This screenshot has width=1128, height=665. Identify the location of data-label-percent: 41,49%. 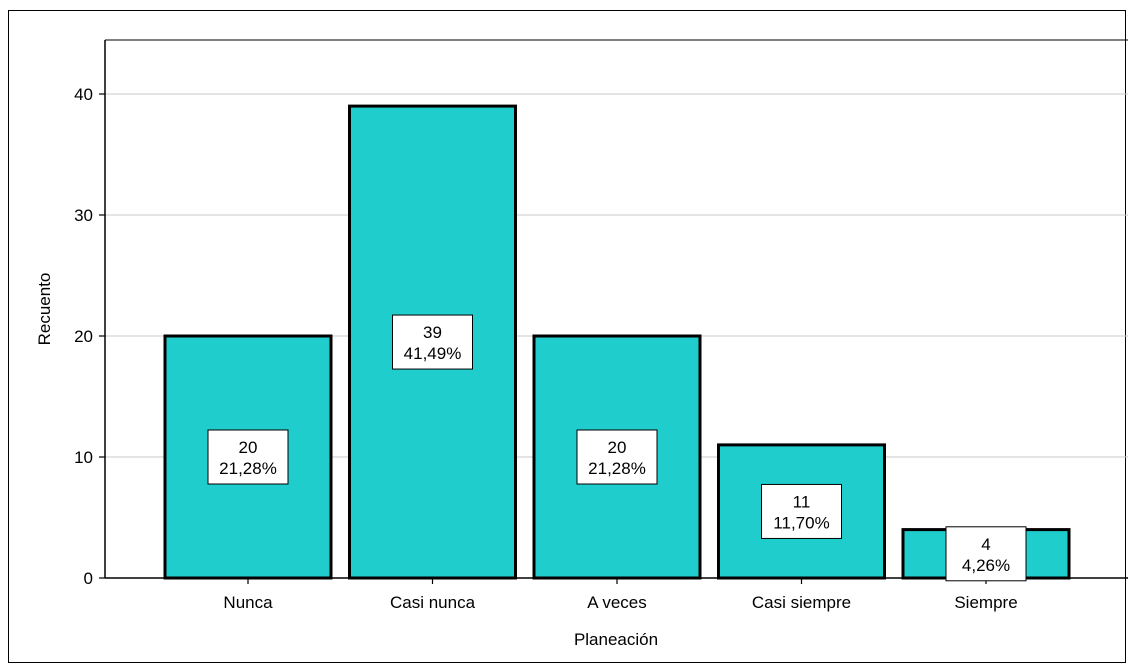
(433, 353).